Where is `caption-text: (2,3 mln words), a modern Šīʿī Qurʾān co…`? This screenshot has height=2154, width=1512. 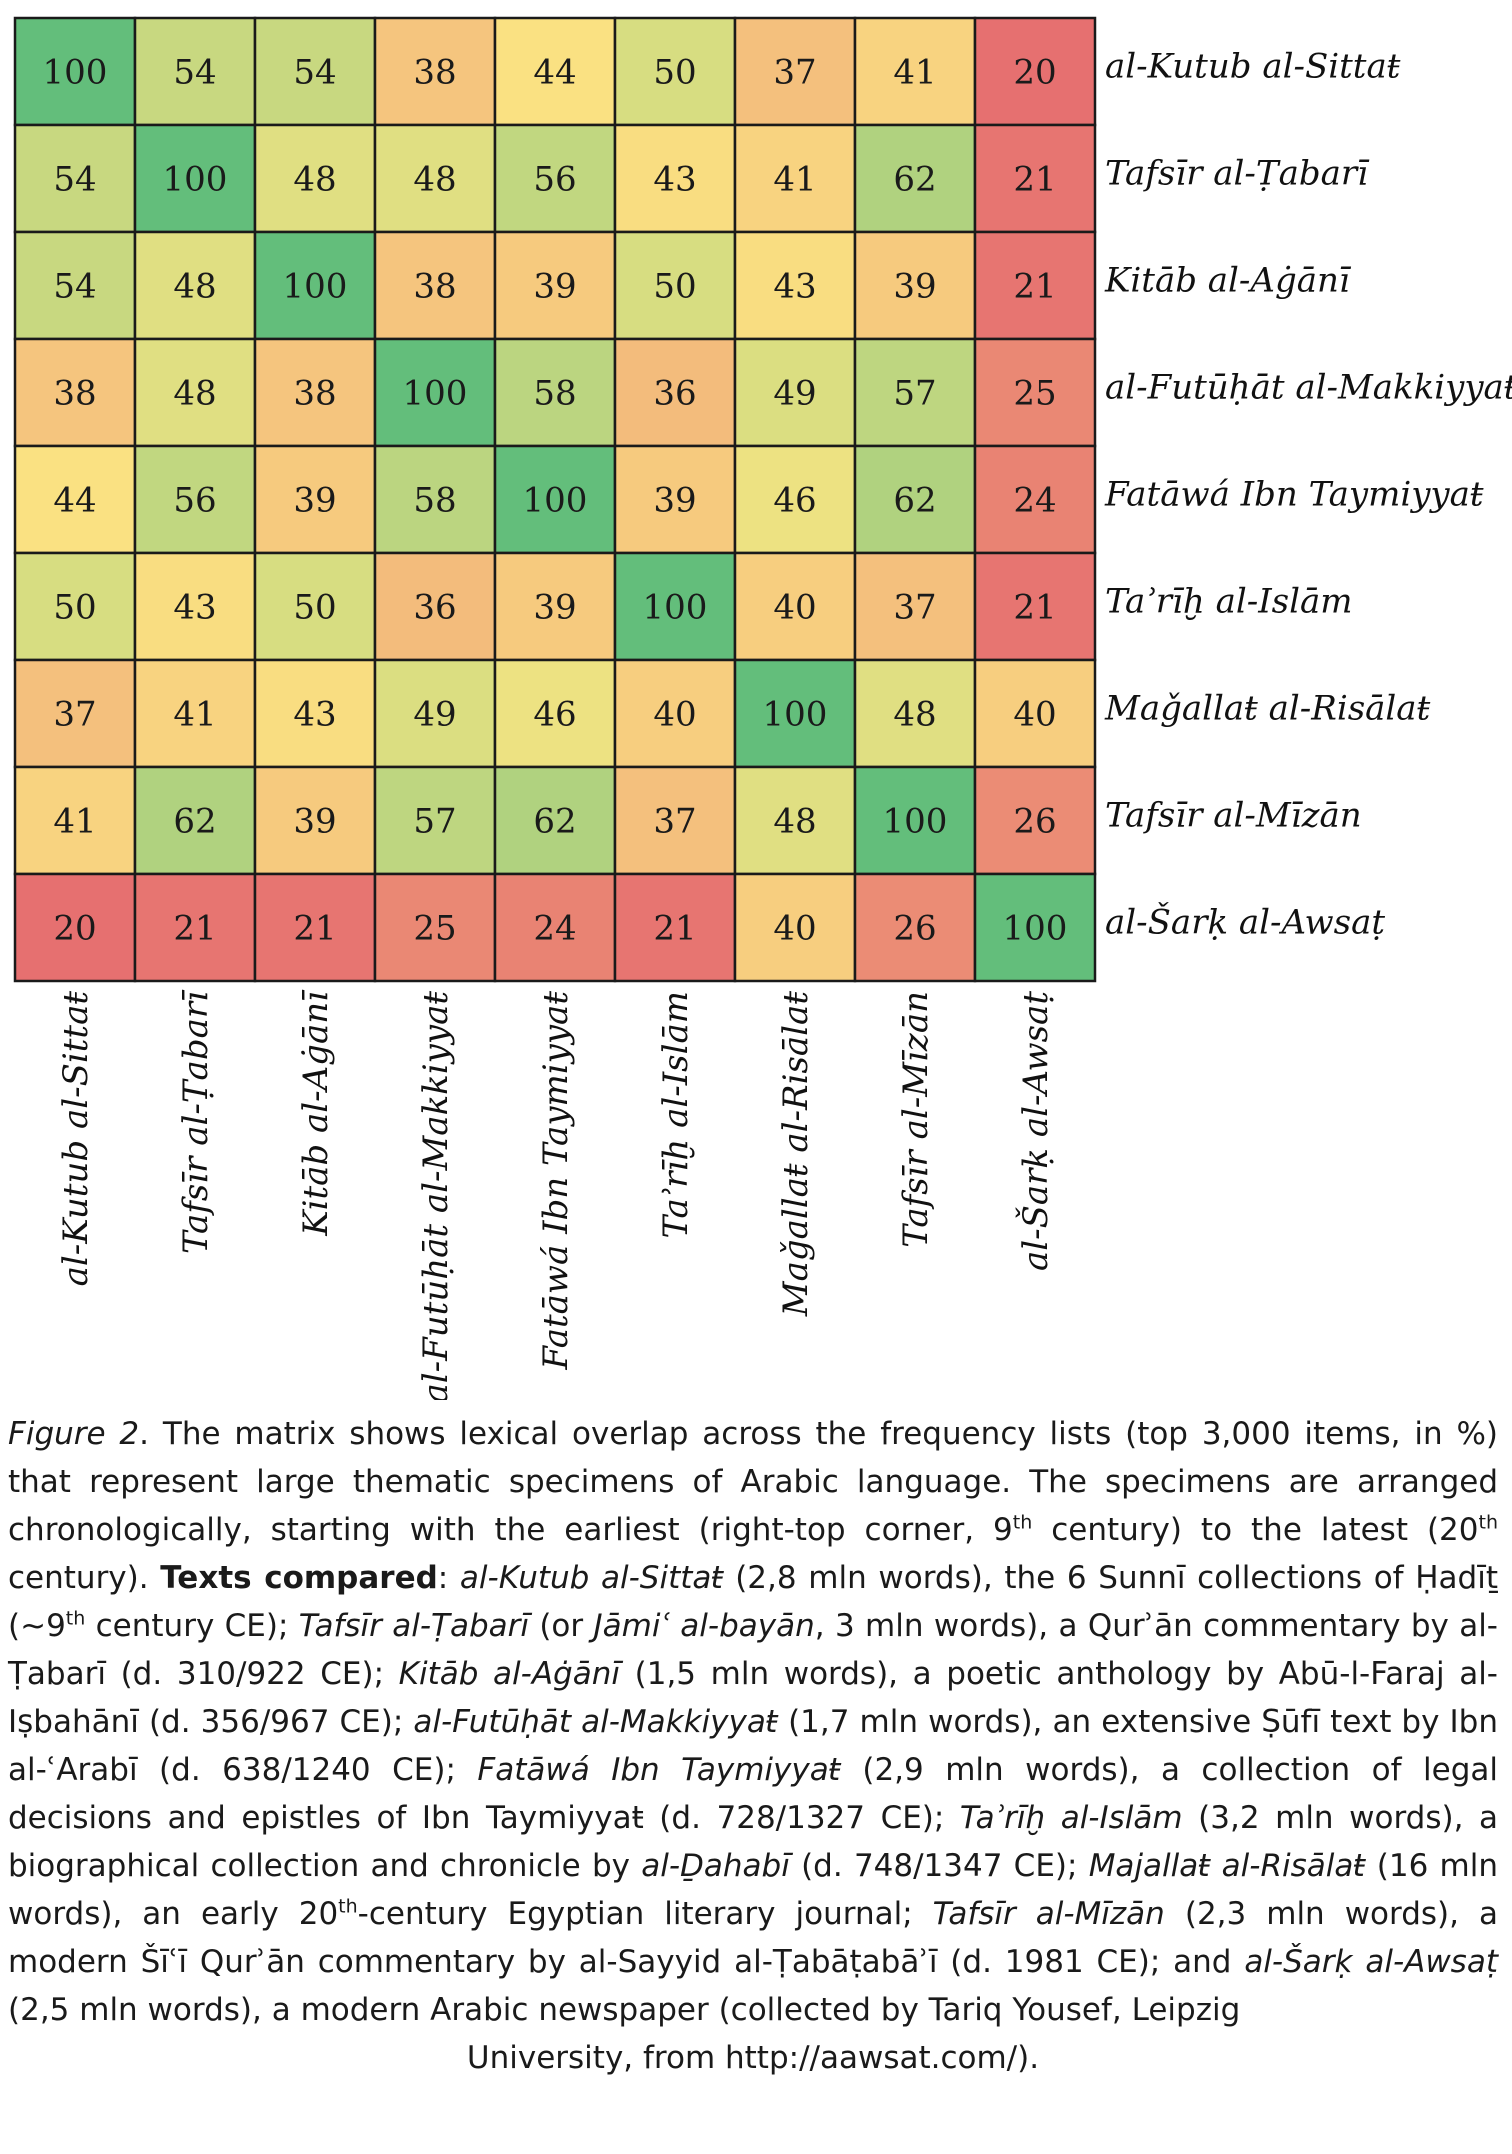 caption-text: (2,3 mln words), a modern Šīʿī Qurʾān co… is located at coordinates (753, 1938).